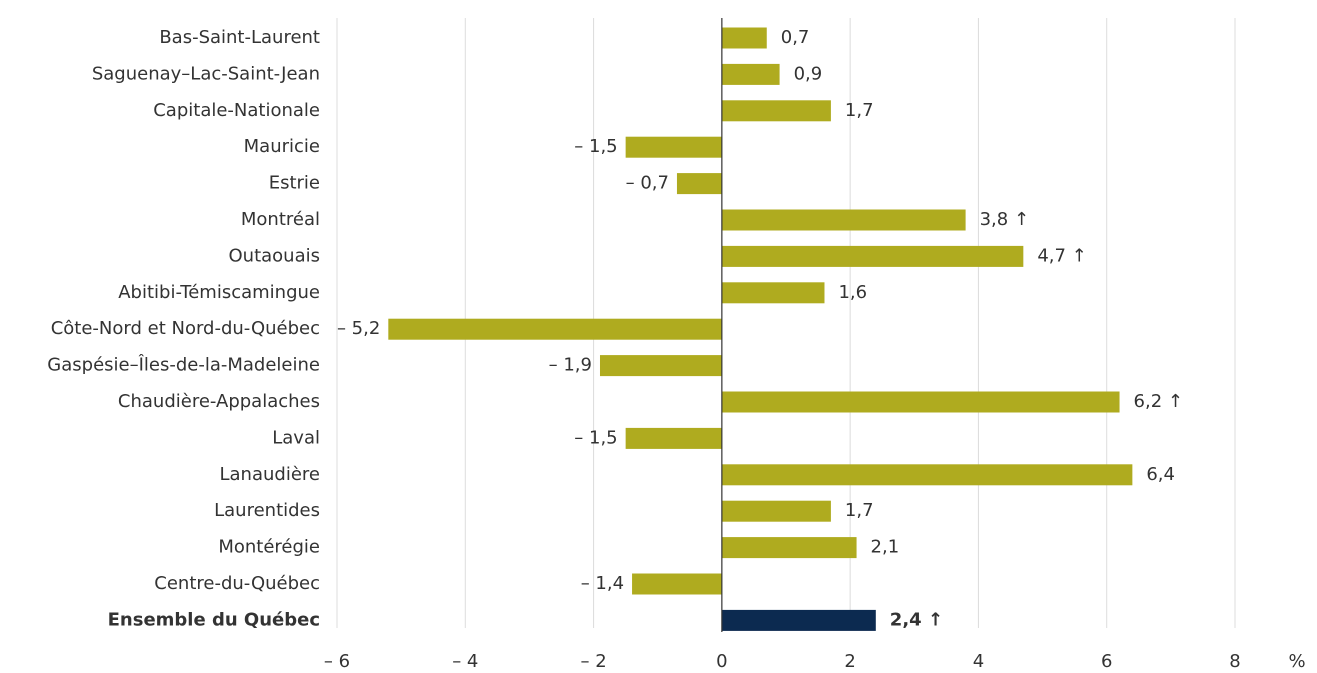 This screenshot has width=1317, height=673. What do you see at coordinates (852, 292) in the screenshot?
I see `value-label: 1,6` at bounding box center [852, 292].